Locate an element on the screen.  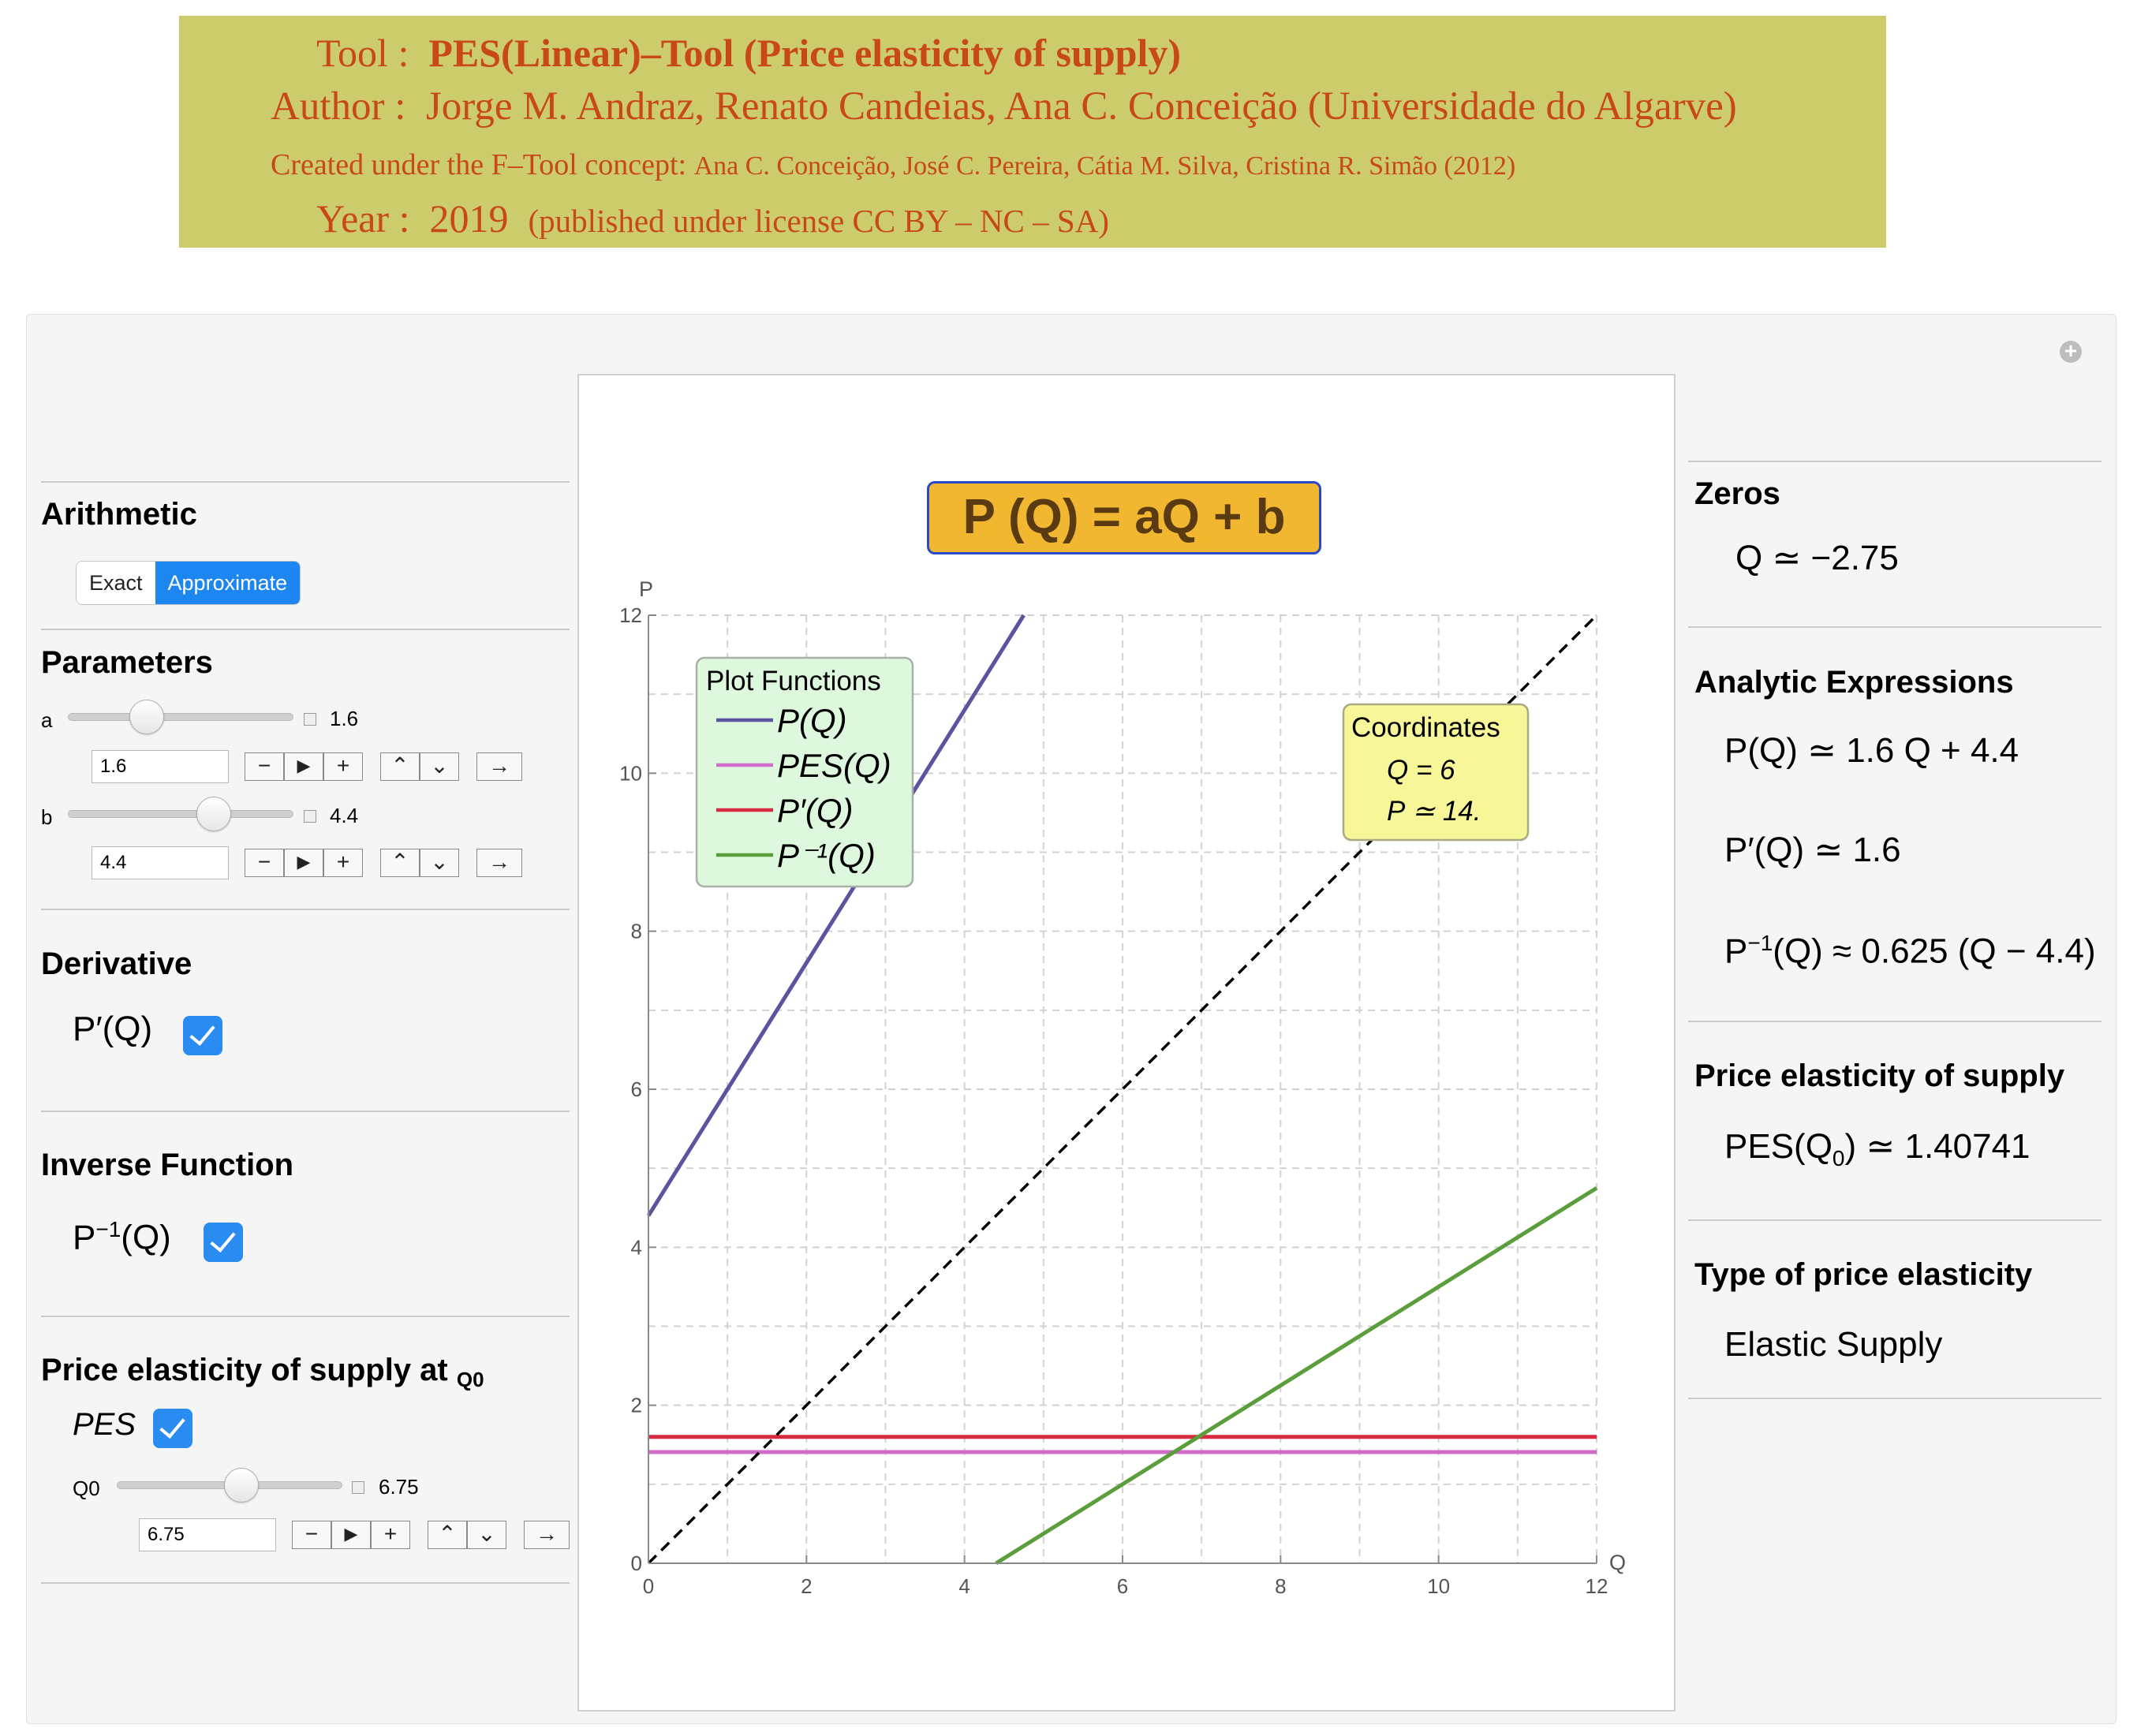
q0-expand-icon is located at coordinates (358, 1487).